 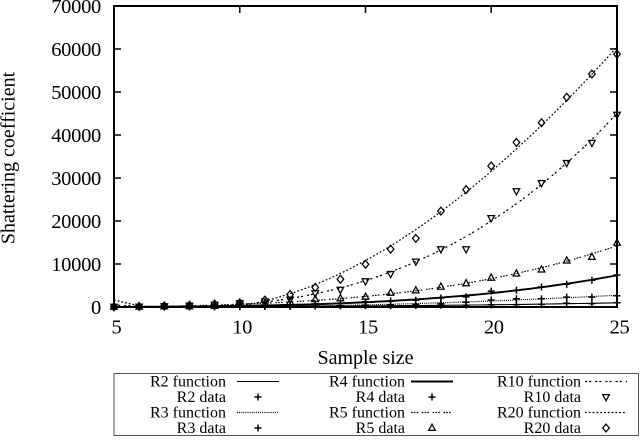 What do you see at coordinates (96, 308) in the screenshot?
I see `svg-text: 0` at bounding box center [96, 308].